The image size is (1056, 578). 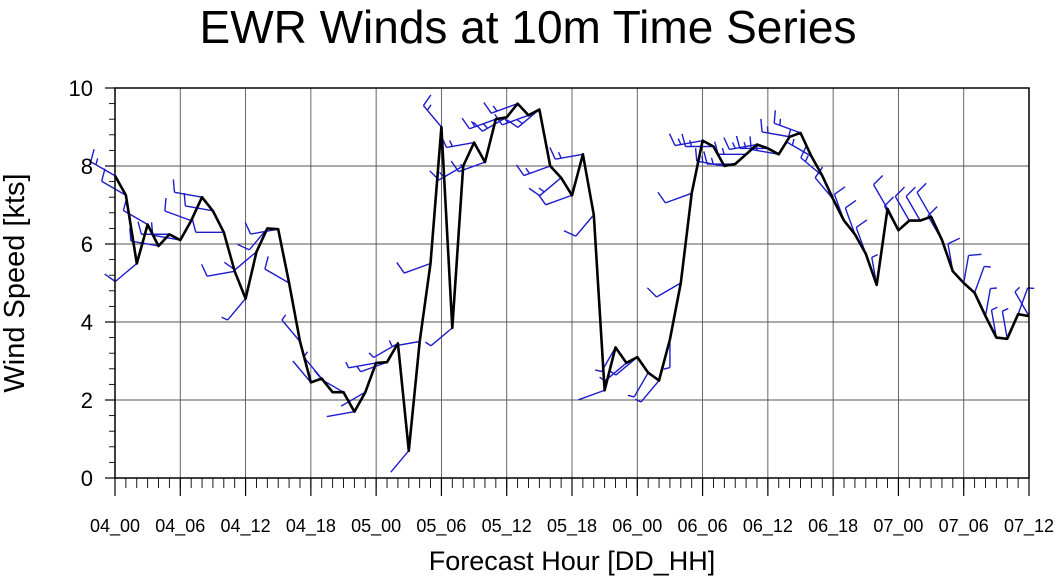 What do you see at coordinates (898, 526) in the screenshot?
I see `x-tick-label: 07_00` at bounding box center [898, 526].